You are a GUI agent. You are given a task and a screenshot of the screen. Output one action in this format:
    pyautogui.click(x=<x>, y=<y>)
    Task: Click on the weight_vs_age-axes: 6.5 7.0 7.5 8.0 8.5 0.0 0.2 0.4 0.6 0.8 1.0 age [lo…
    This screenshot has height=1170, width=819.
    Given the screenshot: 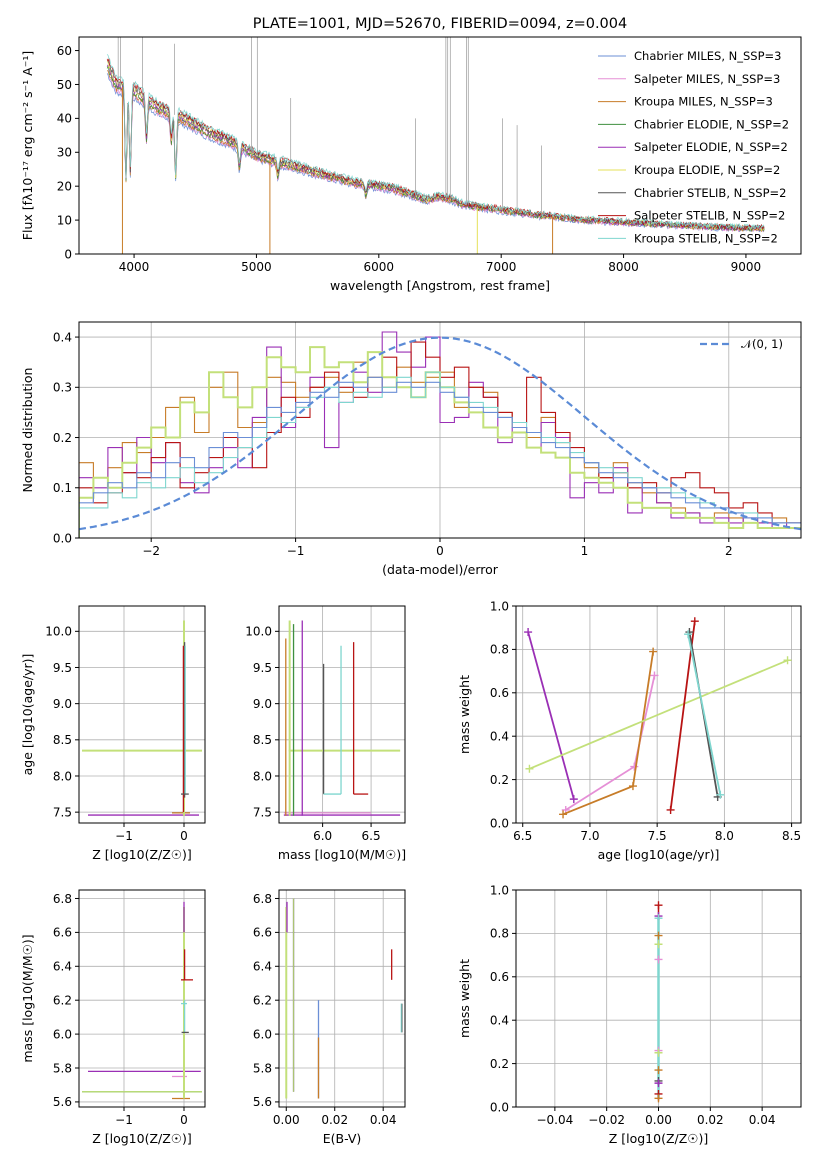 What is the action you would take?
    pyautogui.click(x=629, y=730)
    